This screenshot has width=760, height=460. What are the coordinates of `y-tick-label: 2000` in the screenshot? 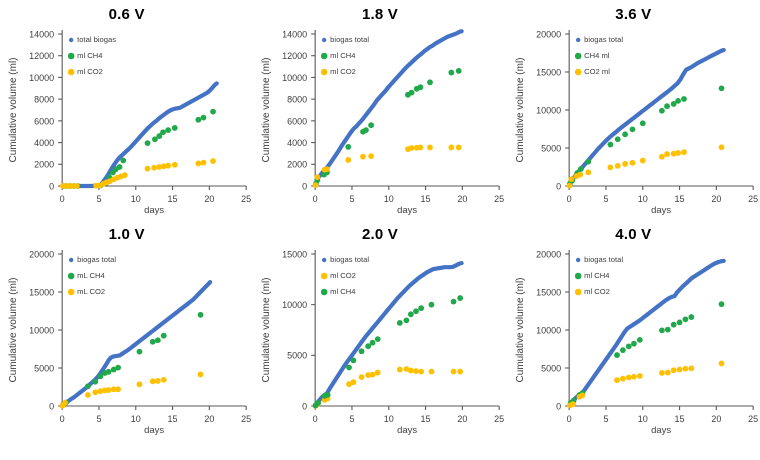 It's located at (44, 165).